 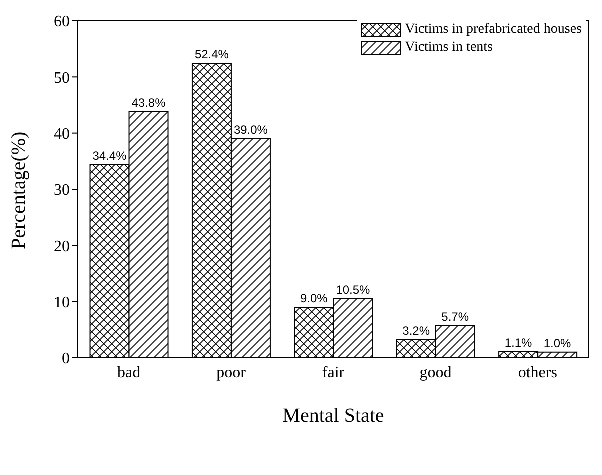 What do you see at coordinates (353, 290) in the screenshot?
I see `data-label: 10.5%` at bounding box center [353, 290].